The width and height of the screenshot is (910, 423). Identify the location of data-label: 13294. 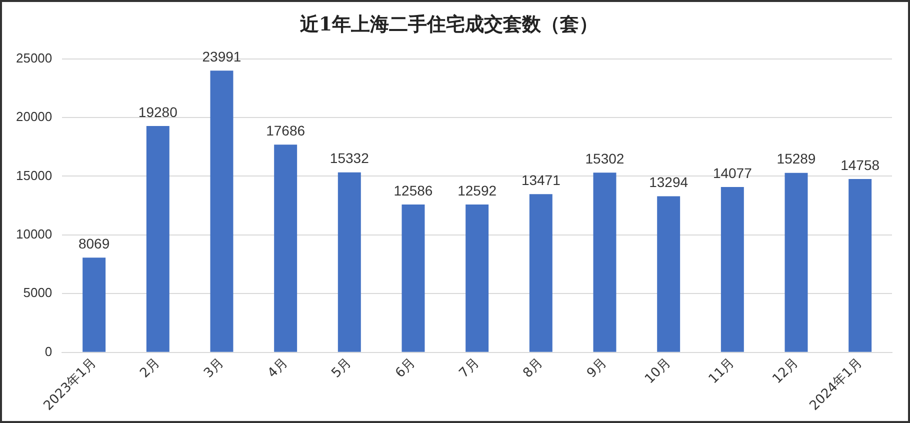
(668, 182).